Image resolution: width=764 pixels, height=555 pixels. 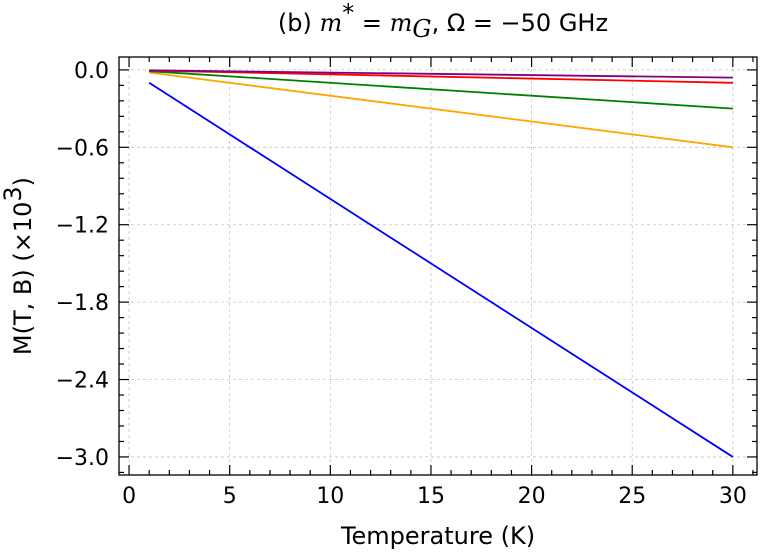 I want to click on x-axis-label: Temperature (K), so click(x=437, y=536).